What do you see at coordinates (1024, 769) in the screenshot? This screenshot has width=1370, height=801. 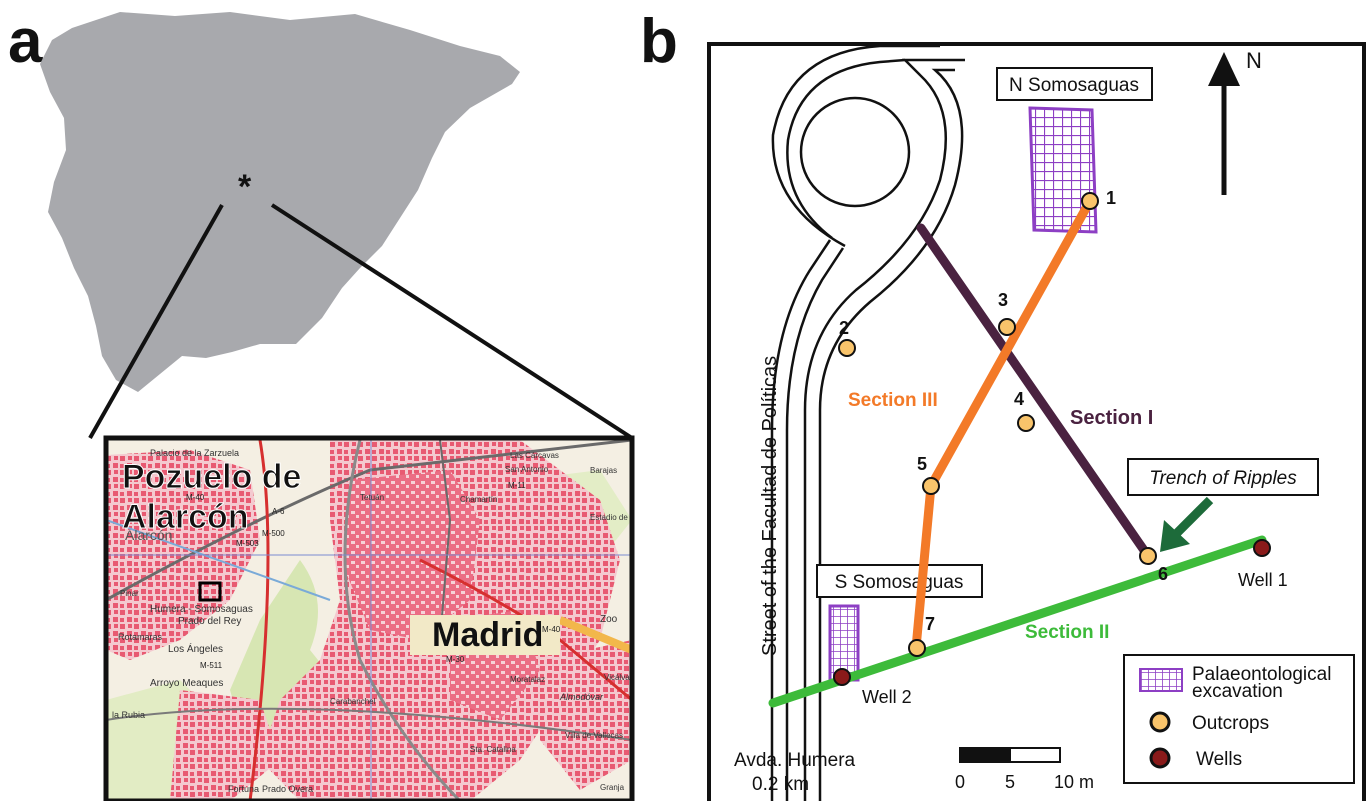 I see `scale-bar: 0 5 10 m` at bounding box center [1024, 769].